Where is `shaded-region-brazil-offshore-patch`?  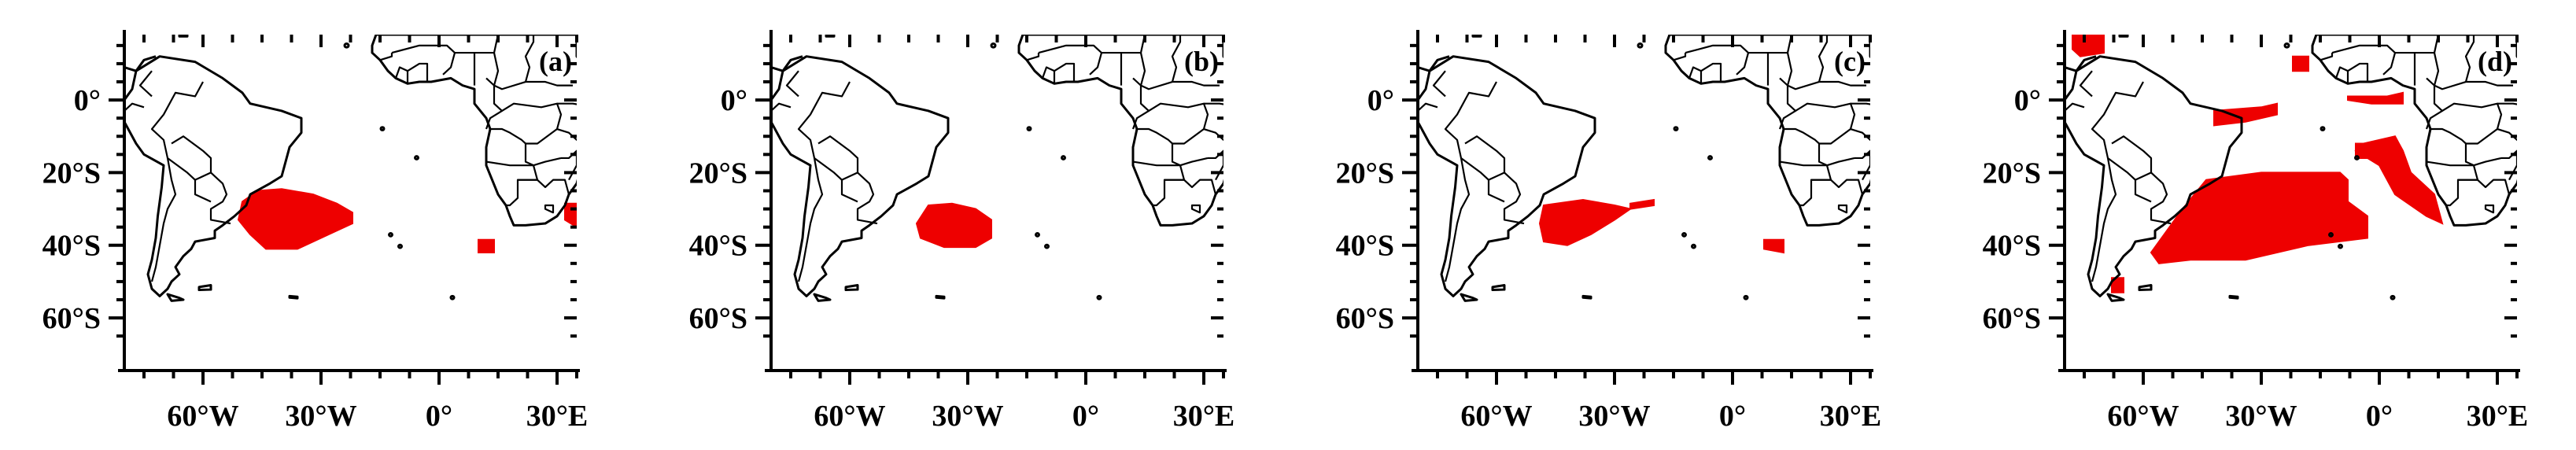 shaded-region-brazil-offshore-patch is located at coordinates (2245, 114).